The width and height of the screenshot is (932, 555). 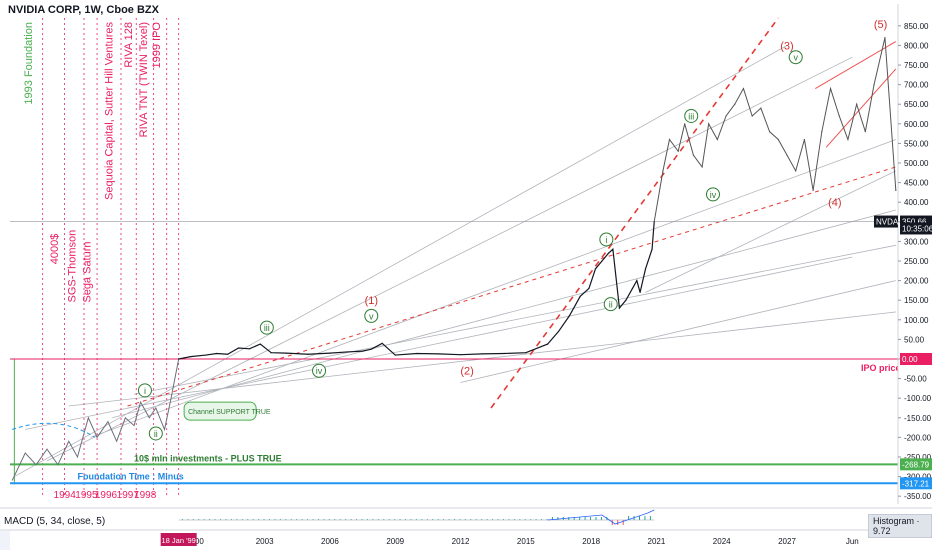 I want to click on histogram-badge: Histogram · 9.72, so click(x=900, y=526).